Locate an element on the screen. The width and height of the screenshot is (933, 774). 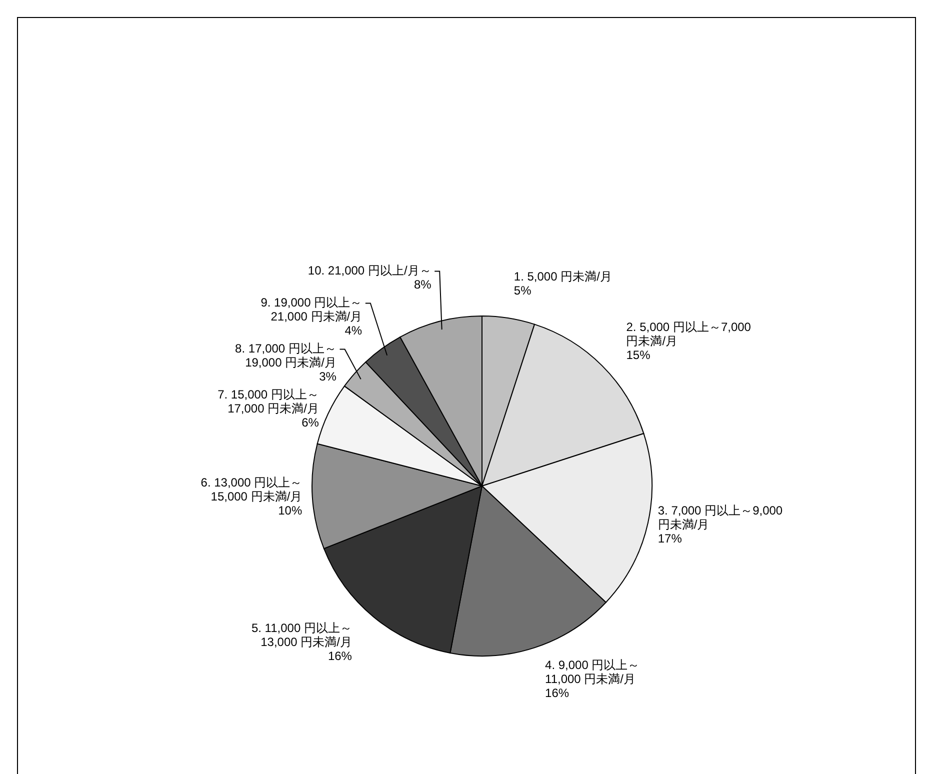
data-label: 3% is located at coordinates (328, 376).